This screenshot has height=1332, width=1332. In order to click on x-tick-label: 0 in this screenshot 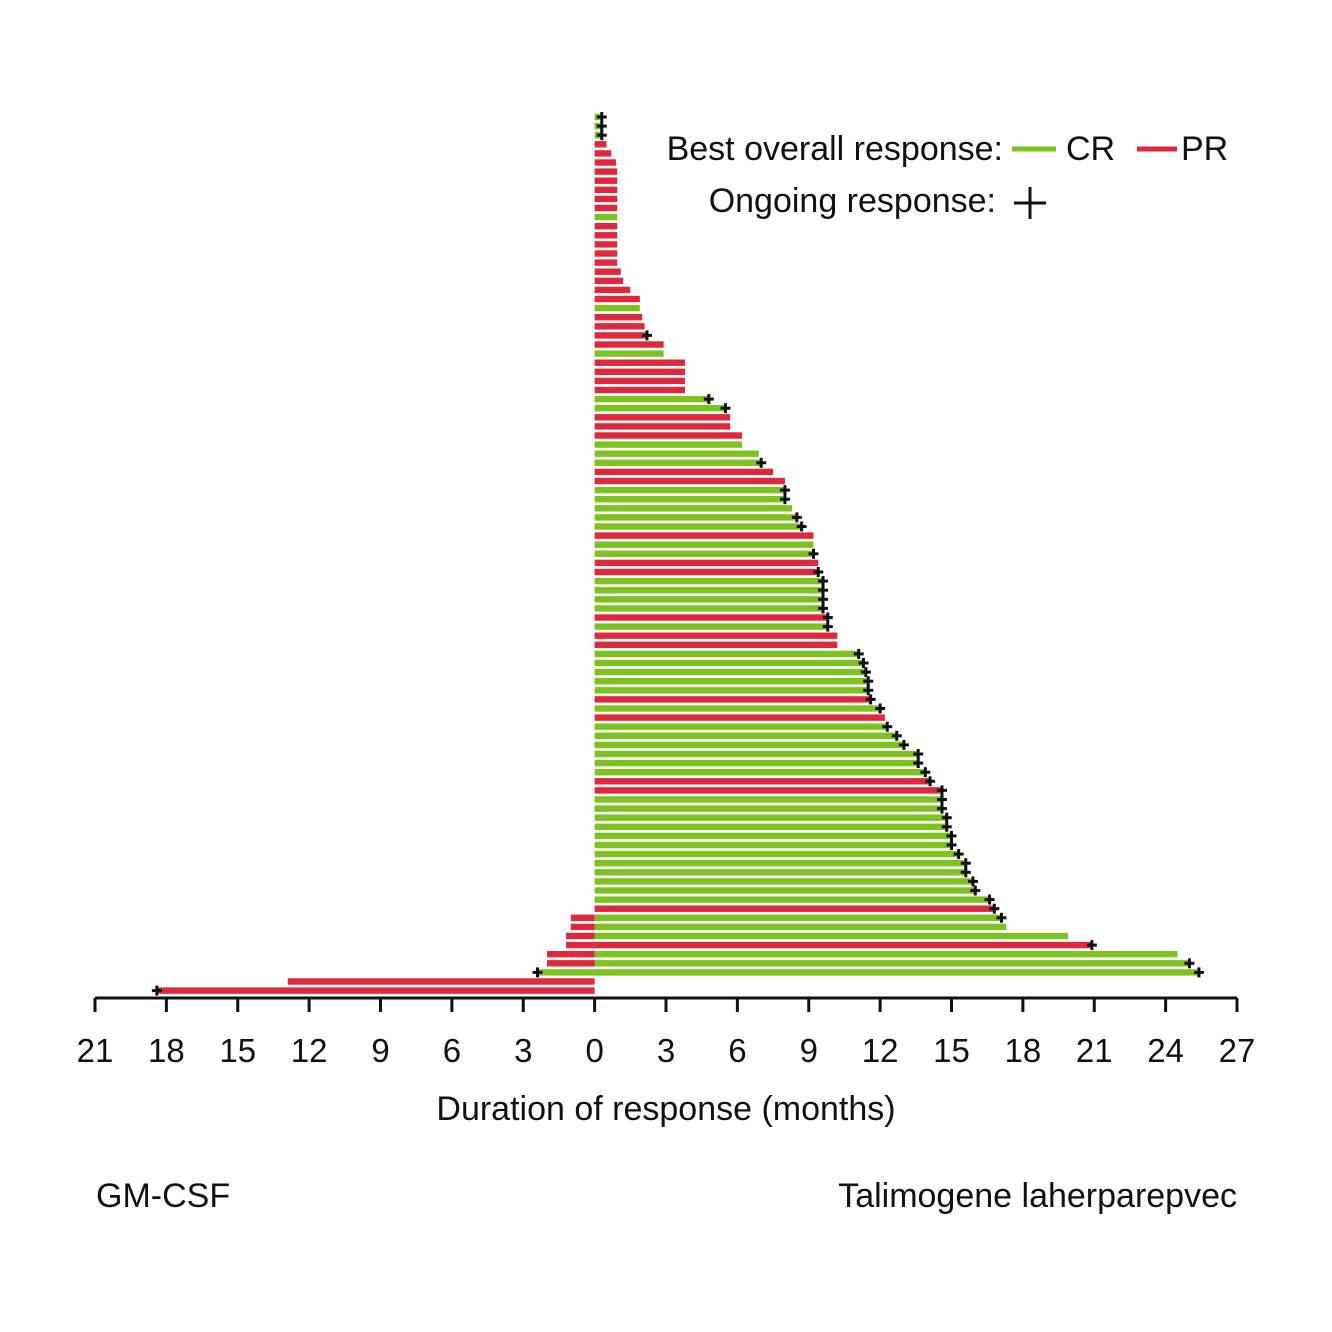, I will do `click(594, 1050)`.